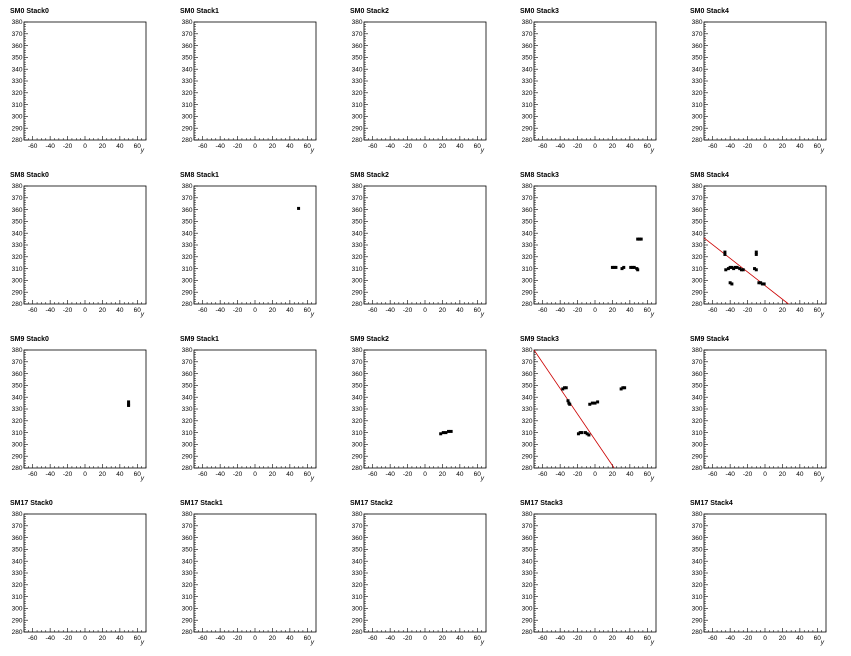  Describe the element at coordinates (369, 175) in the screenshot. I see `chart-title: SM8 Stack2` at that location.